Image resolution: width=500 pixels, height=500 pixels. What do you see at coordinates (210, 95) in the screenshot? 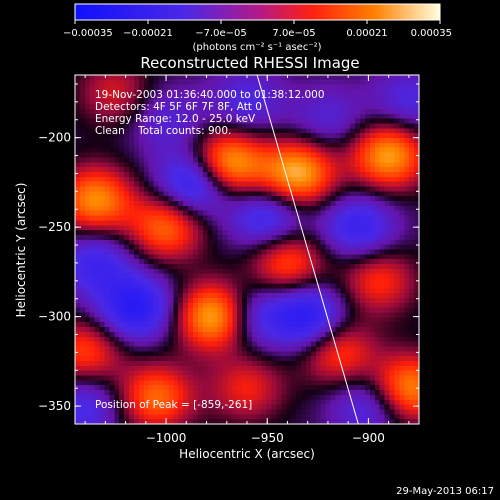
I see `annotation-time-range: 19-Nov-2003 01:36:40.000 to 01:38:12.000` at bounding box center [210, 95].